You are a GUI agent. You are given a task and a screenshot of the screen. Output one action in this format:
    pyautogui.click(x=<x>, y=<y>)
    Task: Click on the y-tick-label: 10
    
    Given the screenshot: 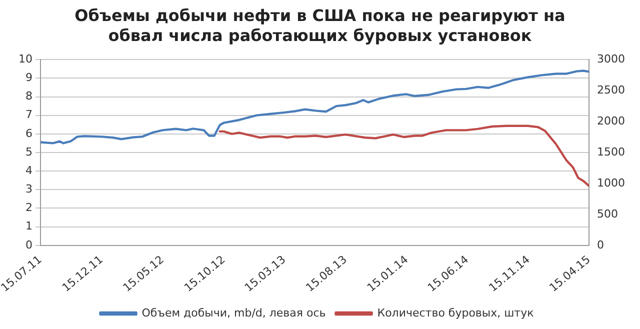 What is the action you would take?
    pyautogui.click(x=25, y=59)
    